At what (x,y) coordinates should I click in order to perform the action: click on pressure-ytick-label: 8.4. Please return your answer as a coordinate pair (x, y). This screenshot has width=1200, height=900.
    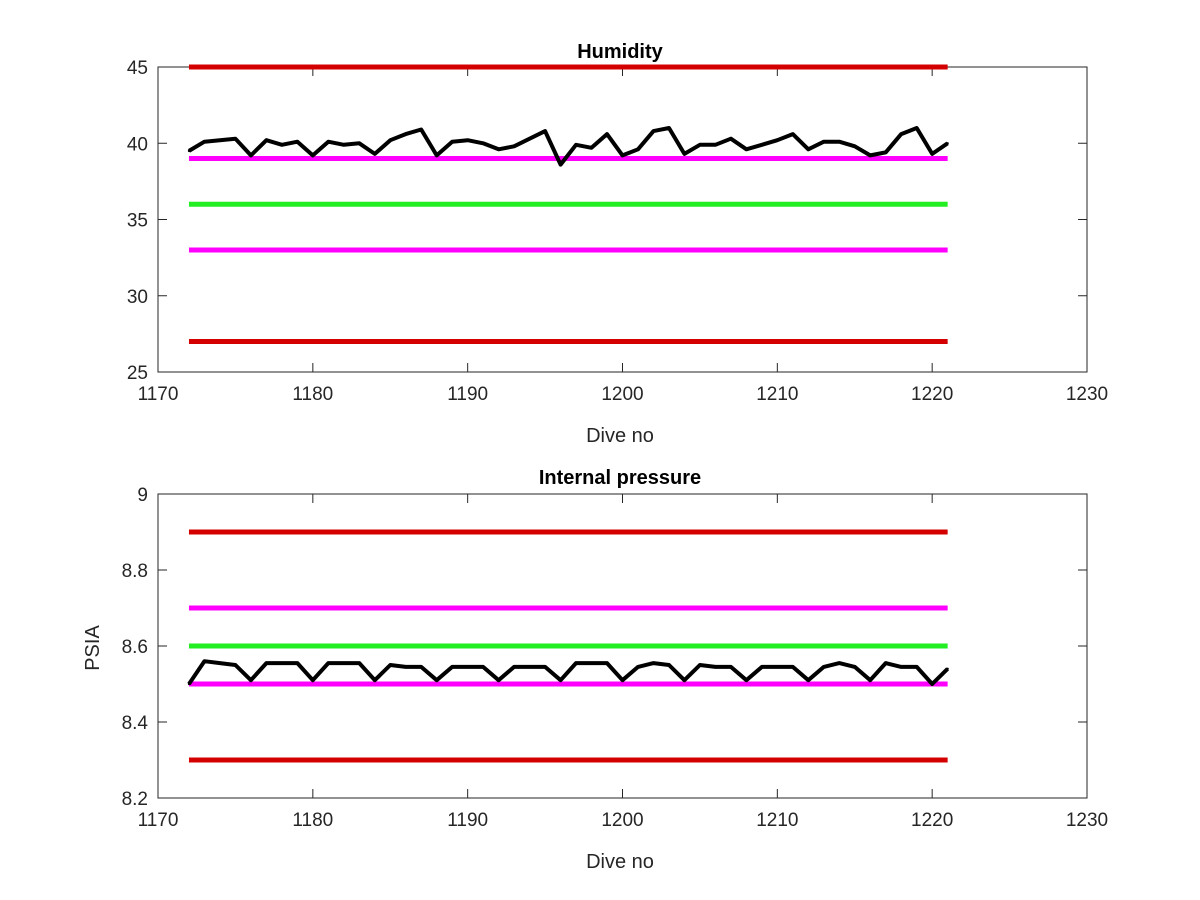
    Looking at the image, I should click on (135, 723).